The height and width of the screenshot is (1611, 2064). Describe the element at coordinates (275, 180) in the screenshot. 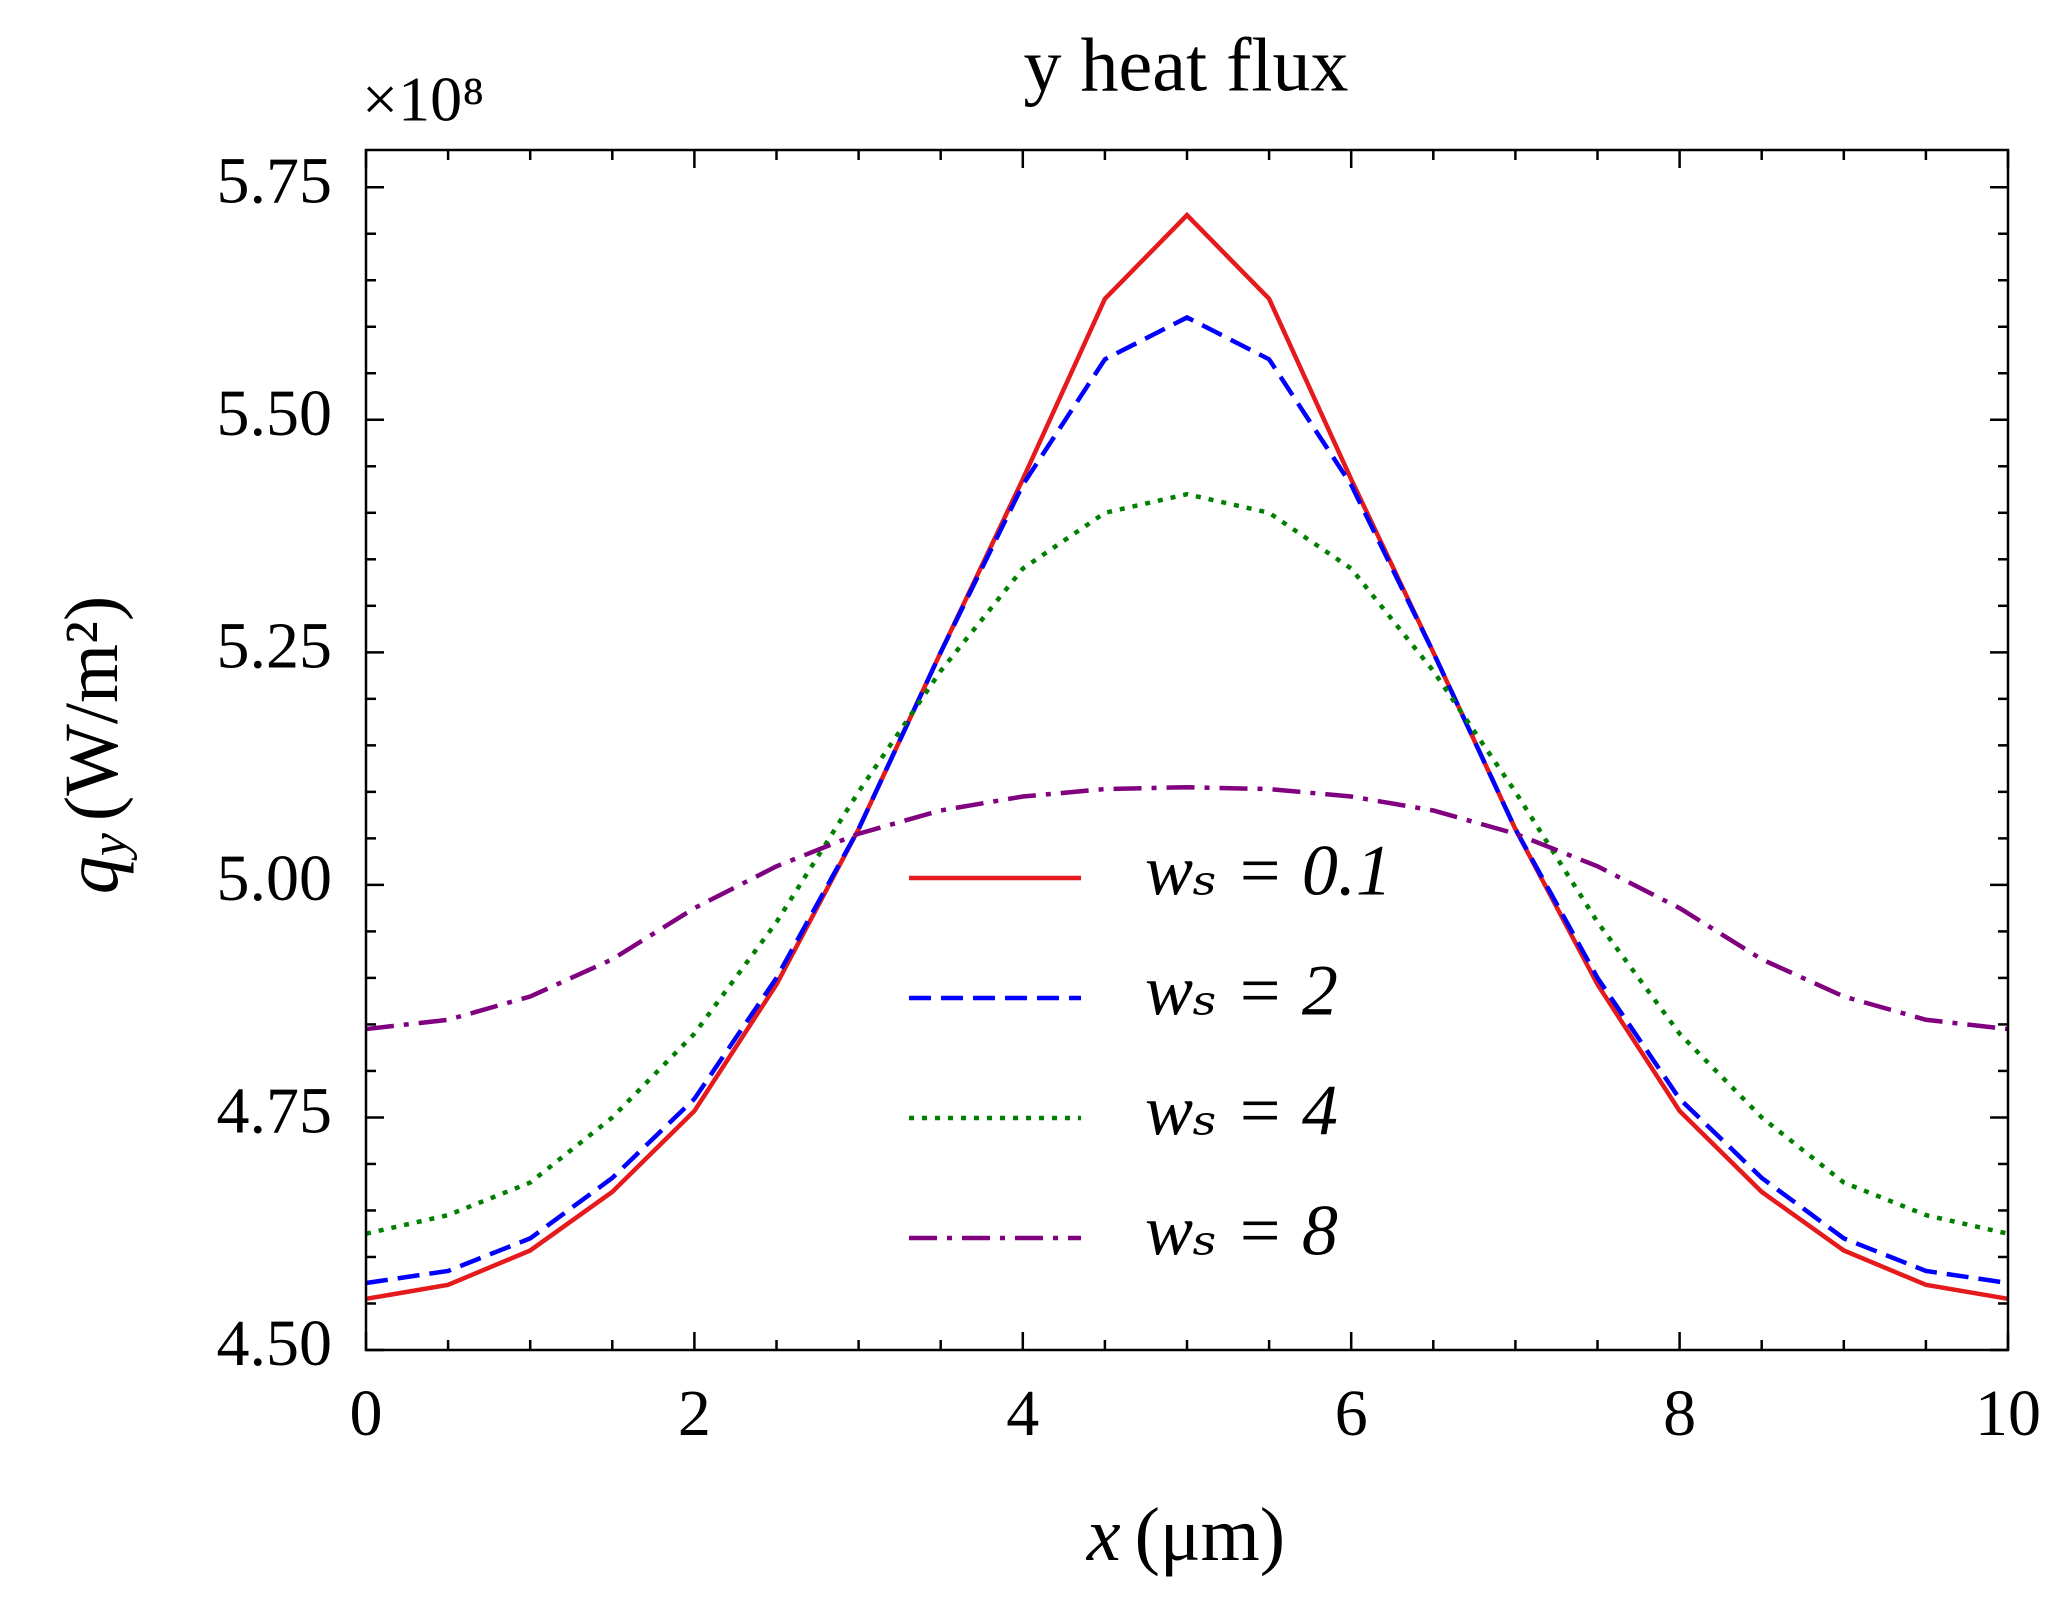

I see `y-tick-label: 5.75` at that location.